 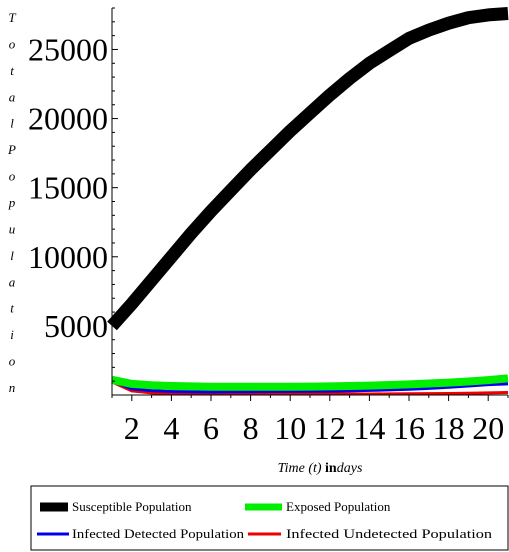 I want to click on x-tick-label: 14, so click(x=369, y=428).